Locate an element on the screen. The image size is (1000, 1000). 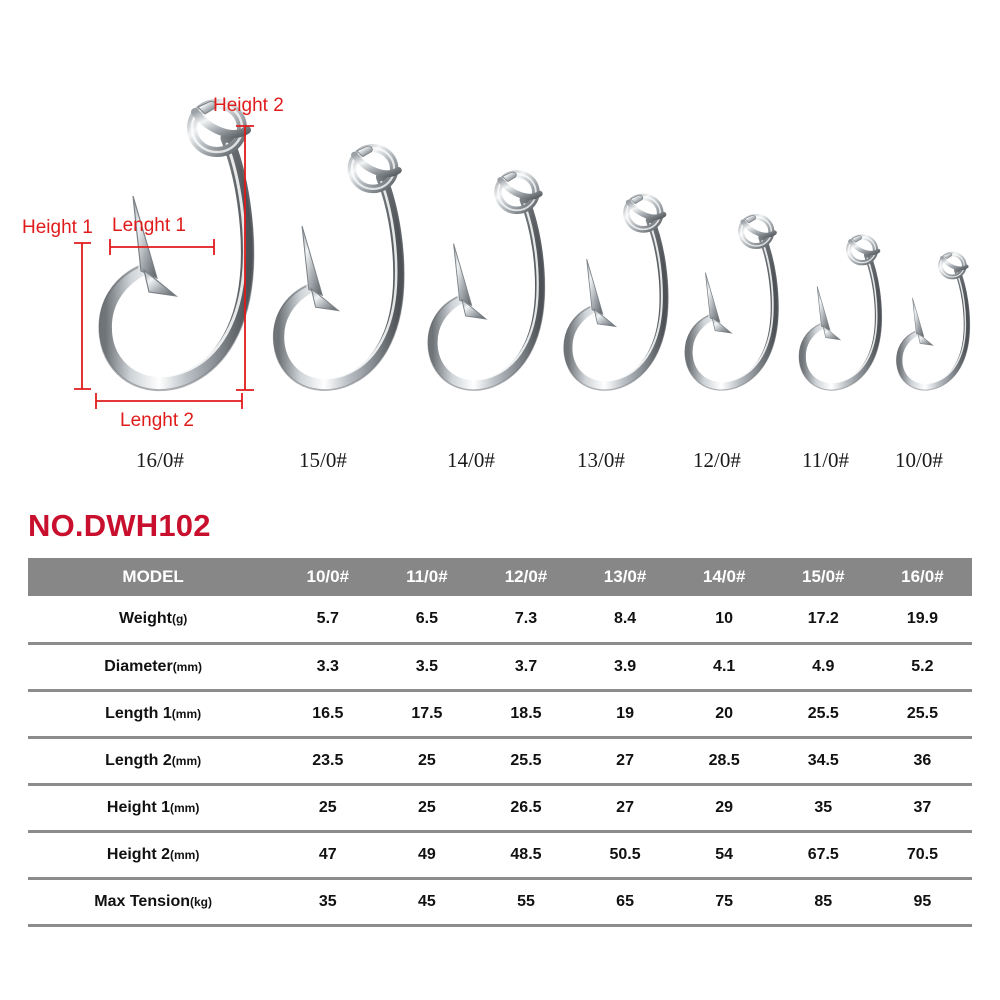
table-row-label: Height 1(mm) is located at coordinates (153, 808).